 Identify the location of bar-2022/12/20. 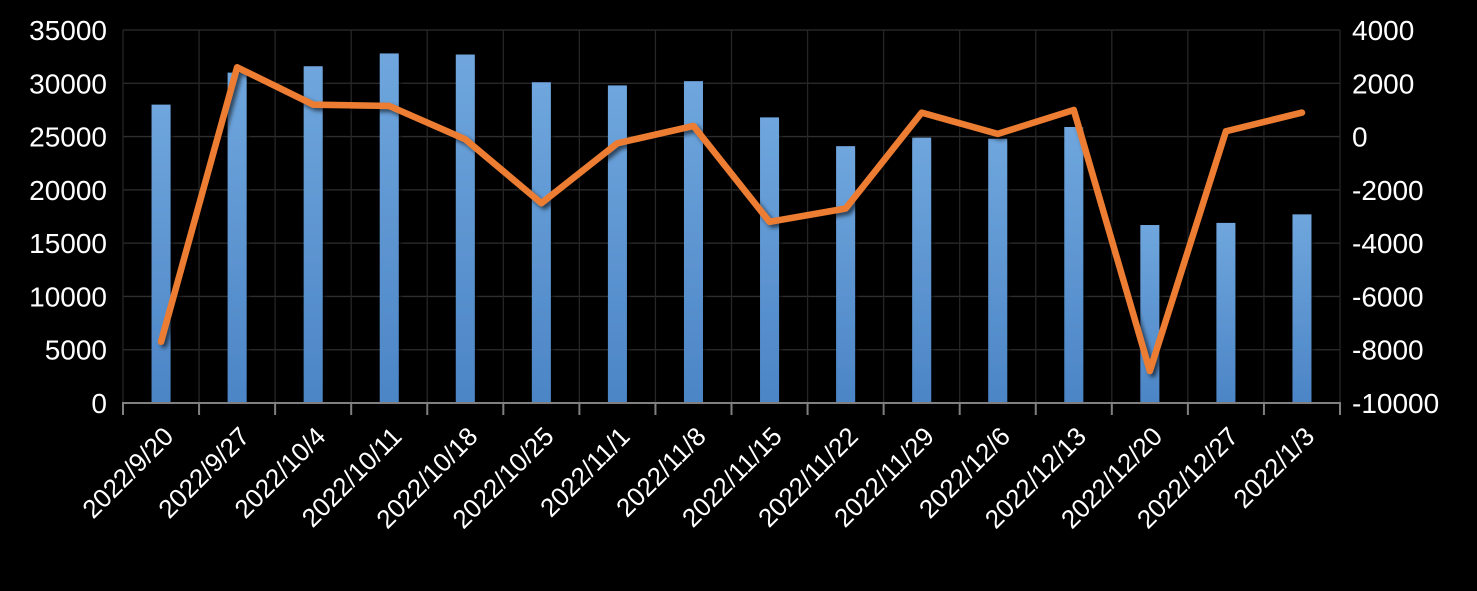
(1150, 314).